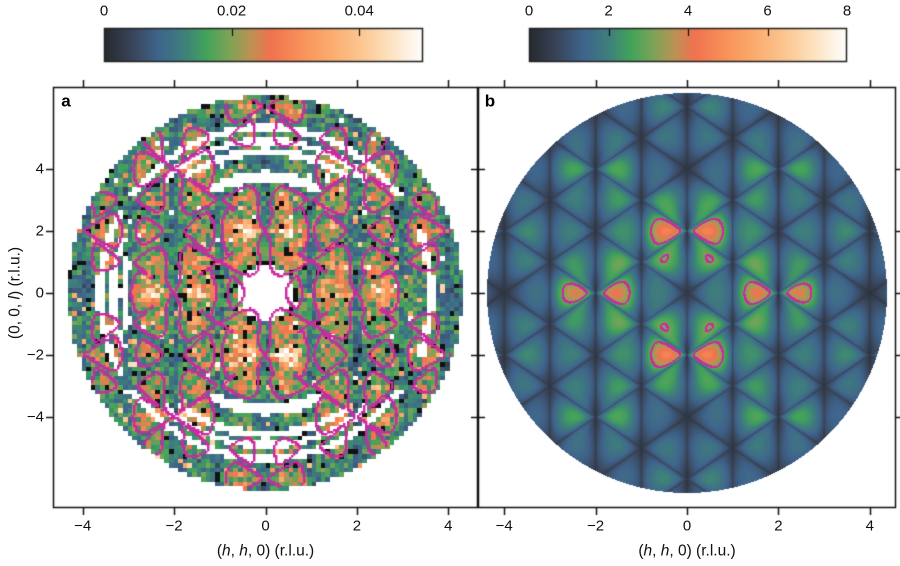 The image size is (900, 566). I want to click on y-axis-title: (0, 0, l) (r.l.u.), so click(15, 293).